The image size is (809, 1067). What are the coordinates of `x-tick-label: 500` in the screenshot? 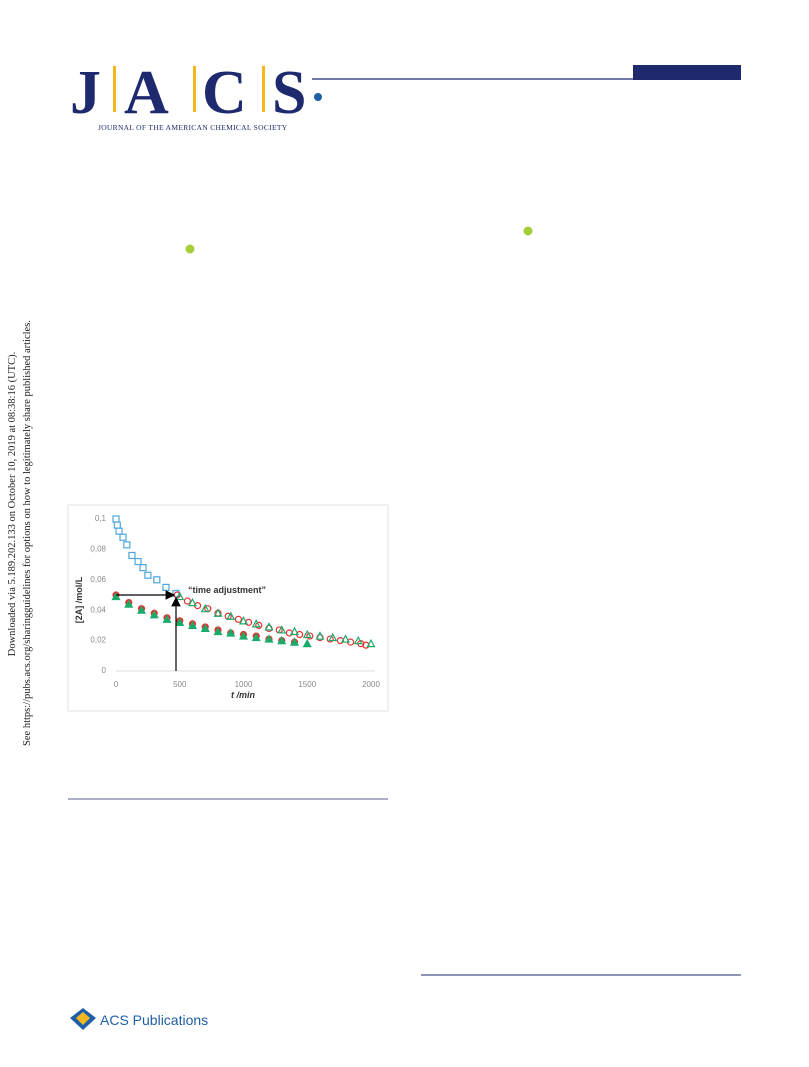 It's located at (180, 684).